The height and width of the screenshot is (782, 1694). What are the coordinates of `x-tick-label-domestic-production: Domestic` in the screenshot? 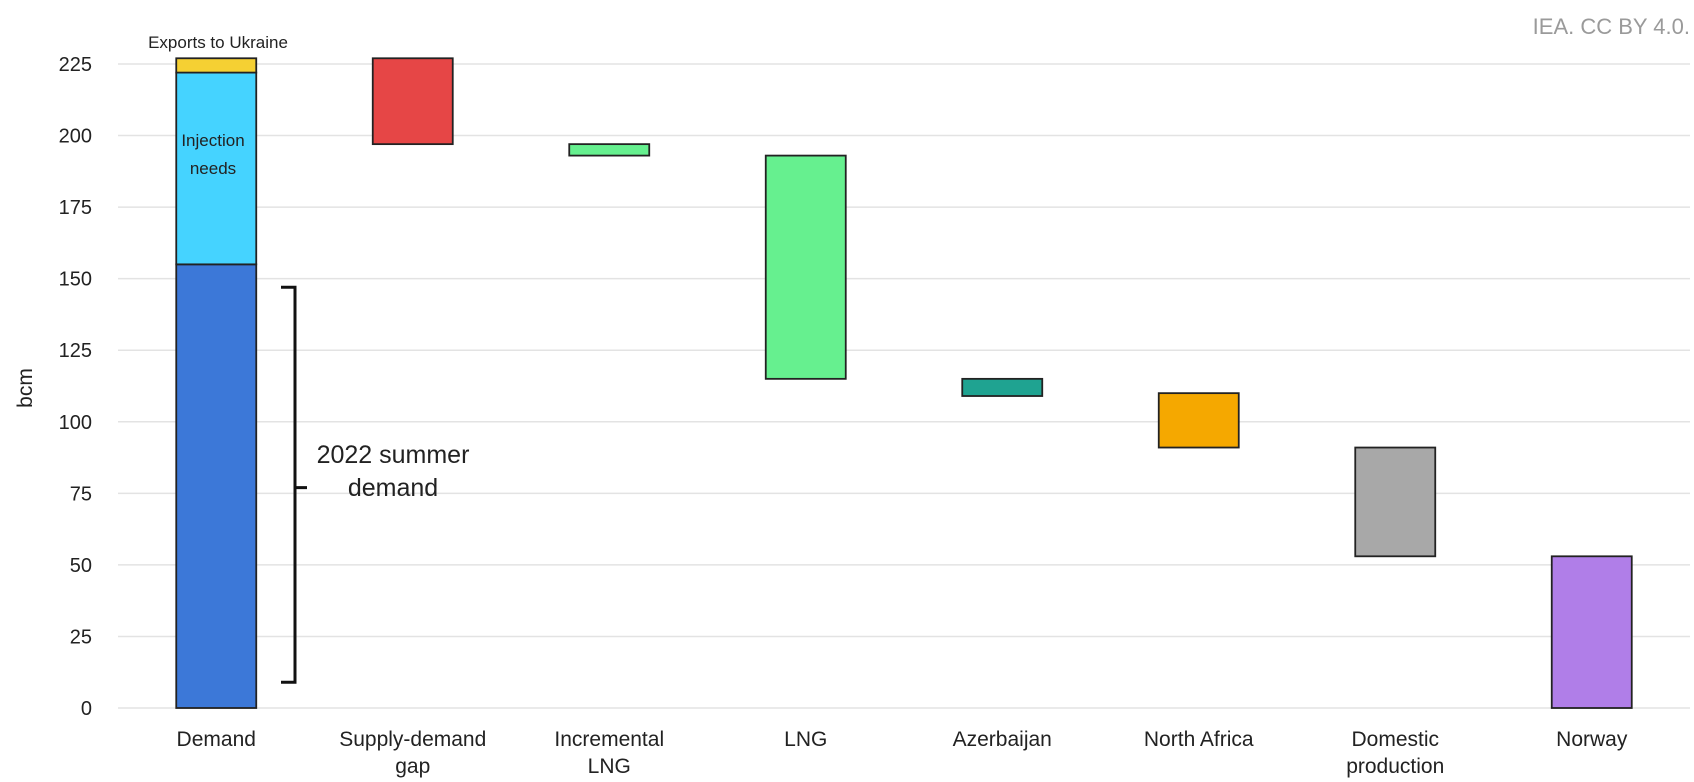 It's located at (1395, 739).